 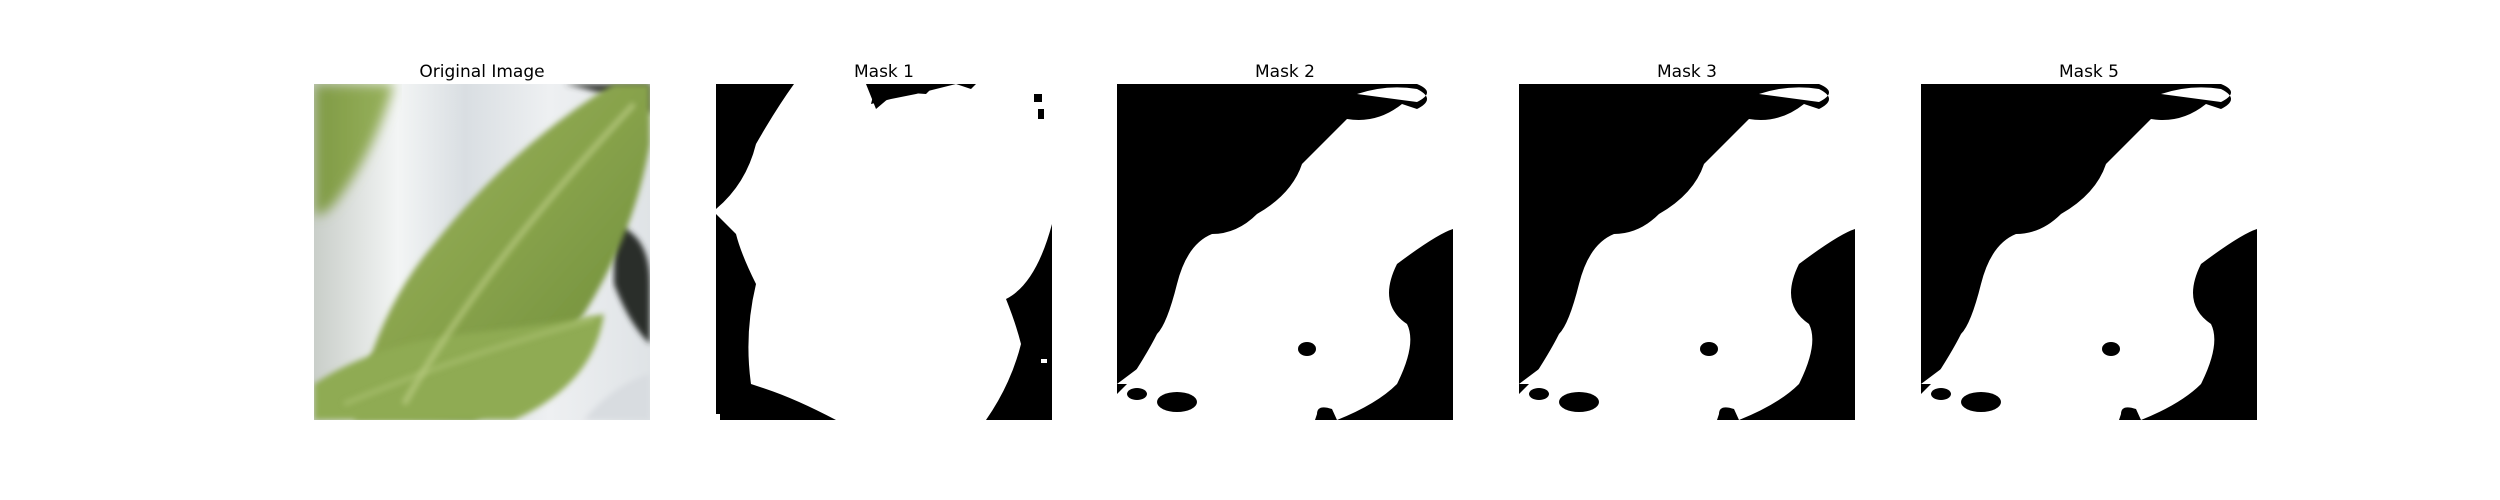 I want to click on panel-title-mask-2: Mask 2, so click(x=1284, y=72).